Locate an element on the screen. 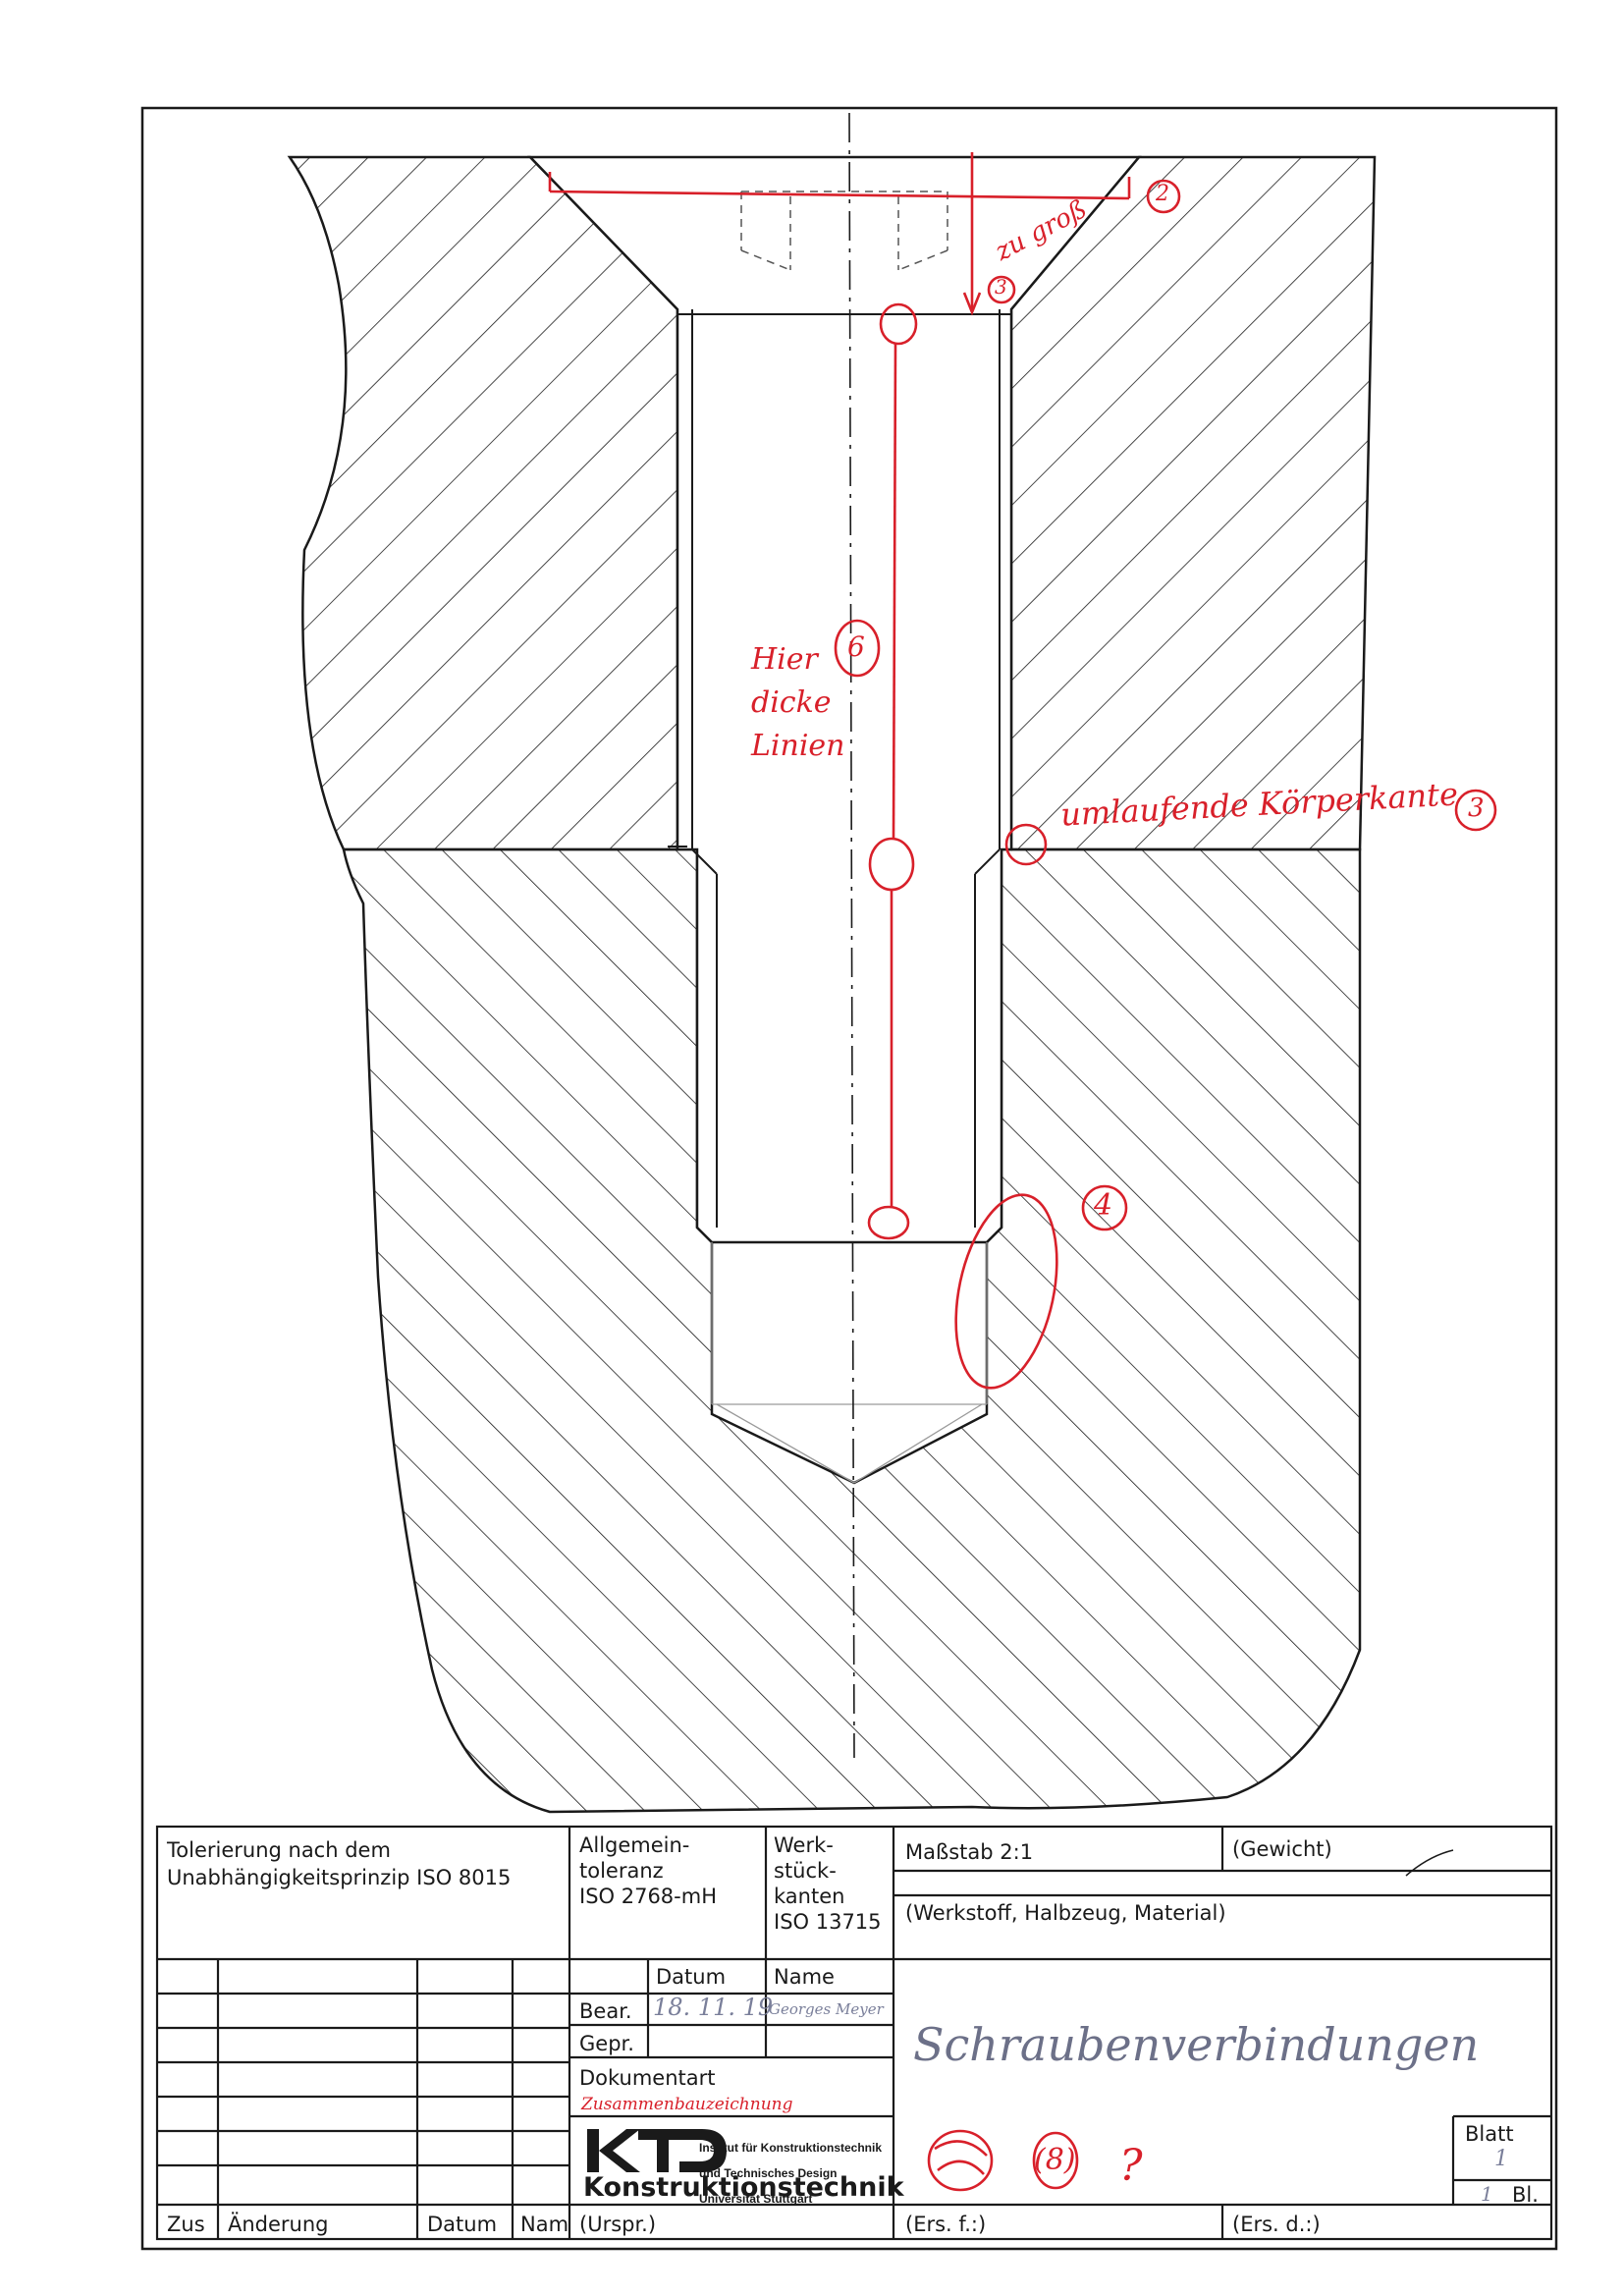  sheet-number: 1 is located at coordinates (1501, 2159).